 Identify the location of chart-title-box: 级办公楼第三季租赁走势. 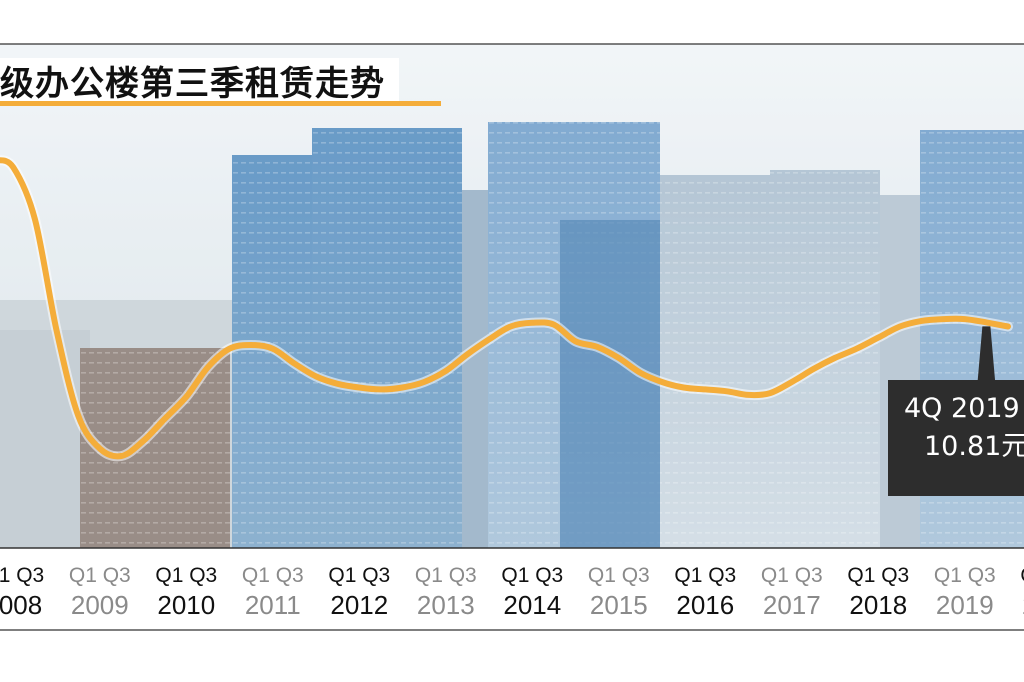
(199, 81).